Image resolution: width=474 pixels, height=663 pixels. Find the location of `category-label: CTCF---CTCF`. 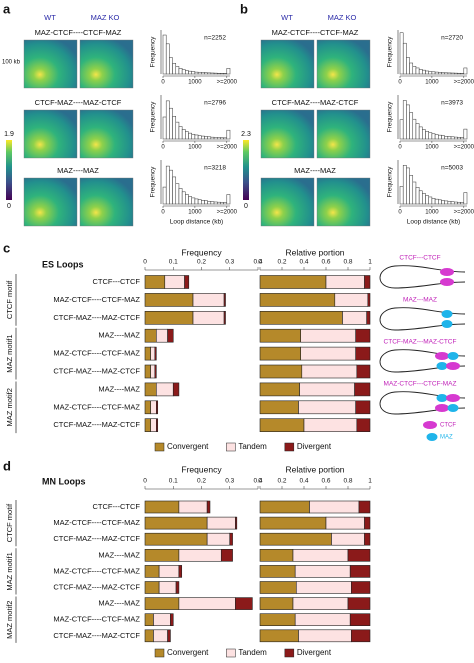

category-label: CTCF---CTCF is located at coordinates (117, 506).